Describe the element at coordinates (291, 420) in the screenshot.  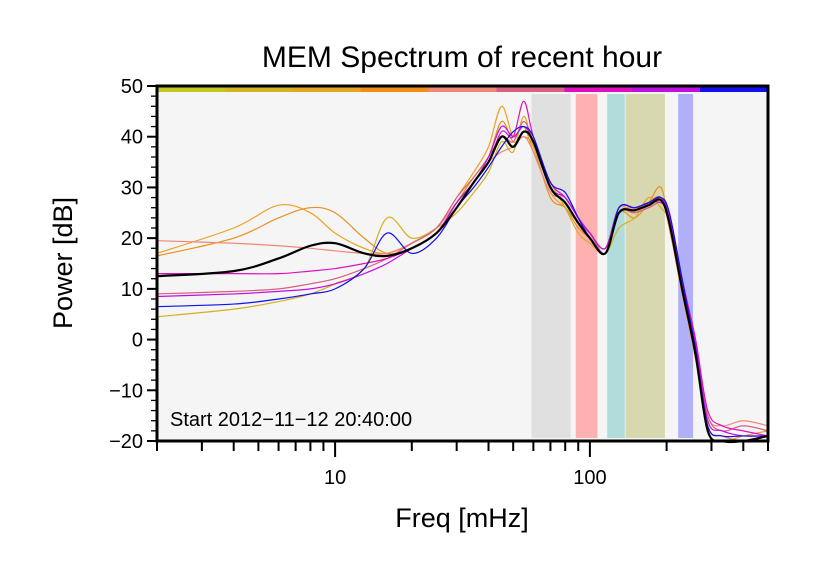
I see `start-time-annotation: Start 2012−11−12 20:40:00` at that location.